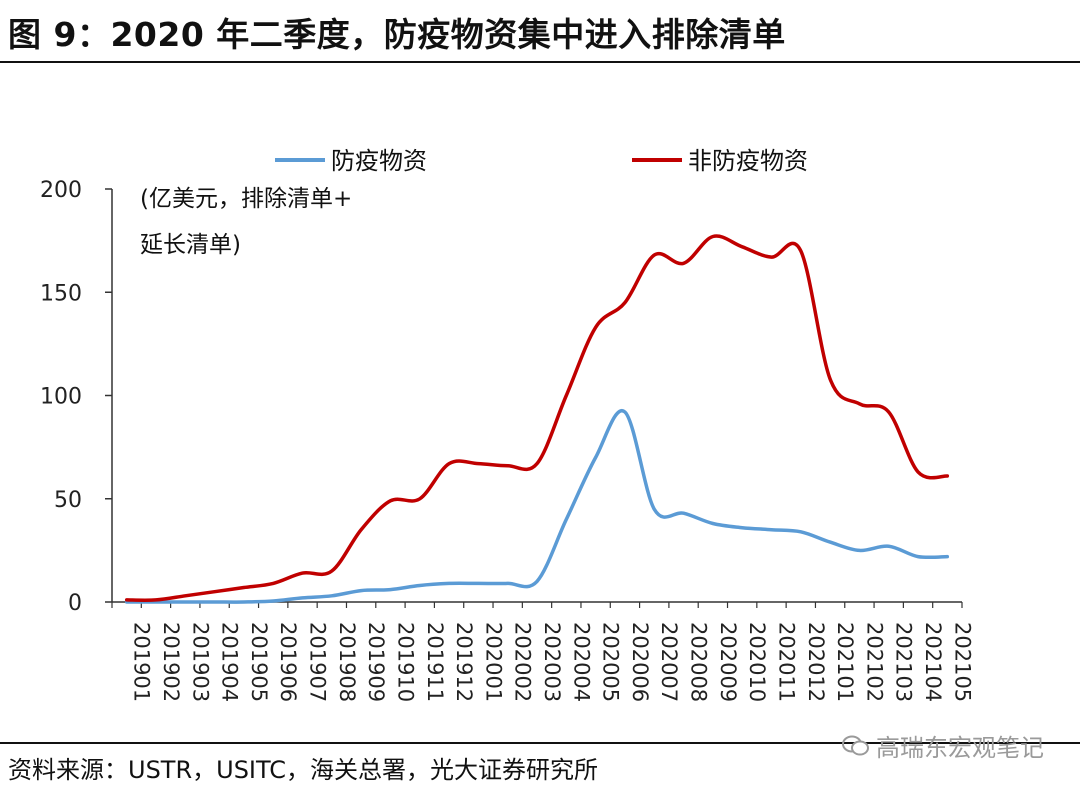 Image resolution: width=1080 pixels, height=788 pixels. I want to click on x-tick-label: 202011, so click(786, 662).